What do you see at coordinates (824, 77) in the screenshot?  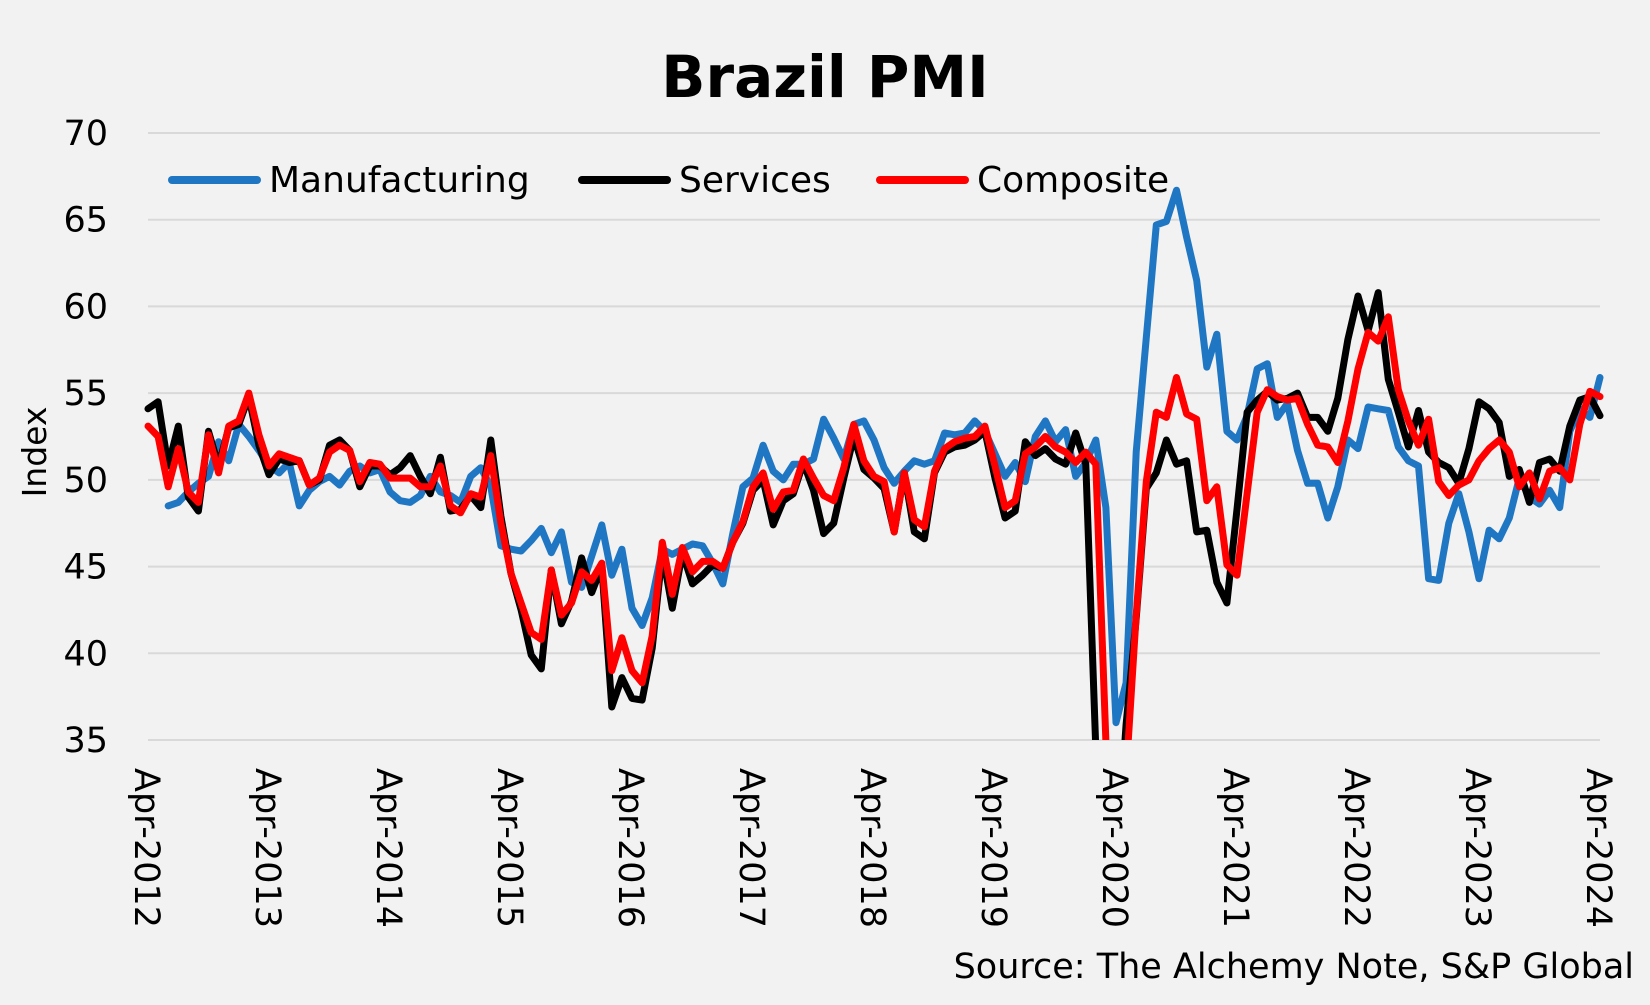 I see `chart-title: Brazil PMI` at bounding box center [824, 77].